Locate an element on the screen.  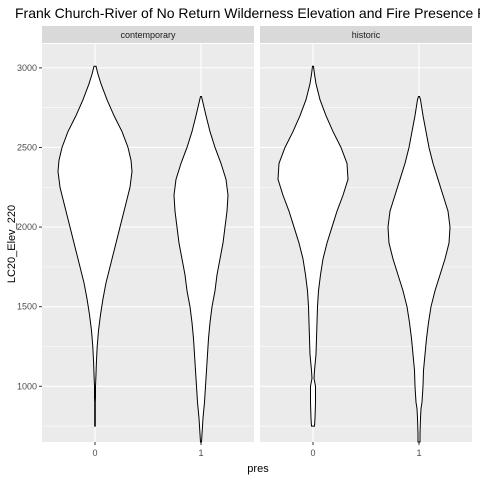
strip-label: historic is located at coordinates (366, 35).